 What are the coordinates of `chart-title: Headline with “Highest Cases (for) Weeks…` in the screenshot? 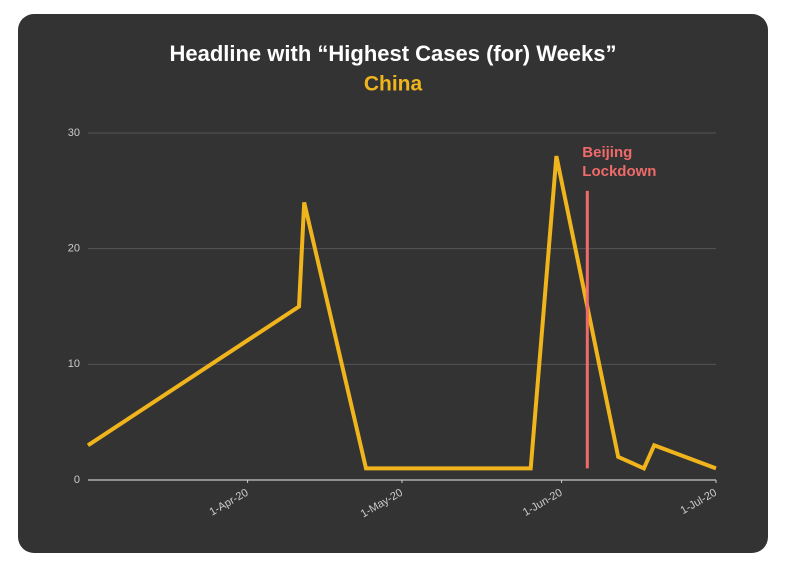 It's located at (392, 53).